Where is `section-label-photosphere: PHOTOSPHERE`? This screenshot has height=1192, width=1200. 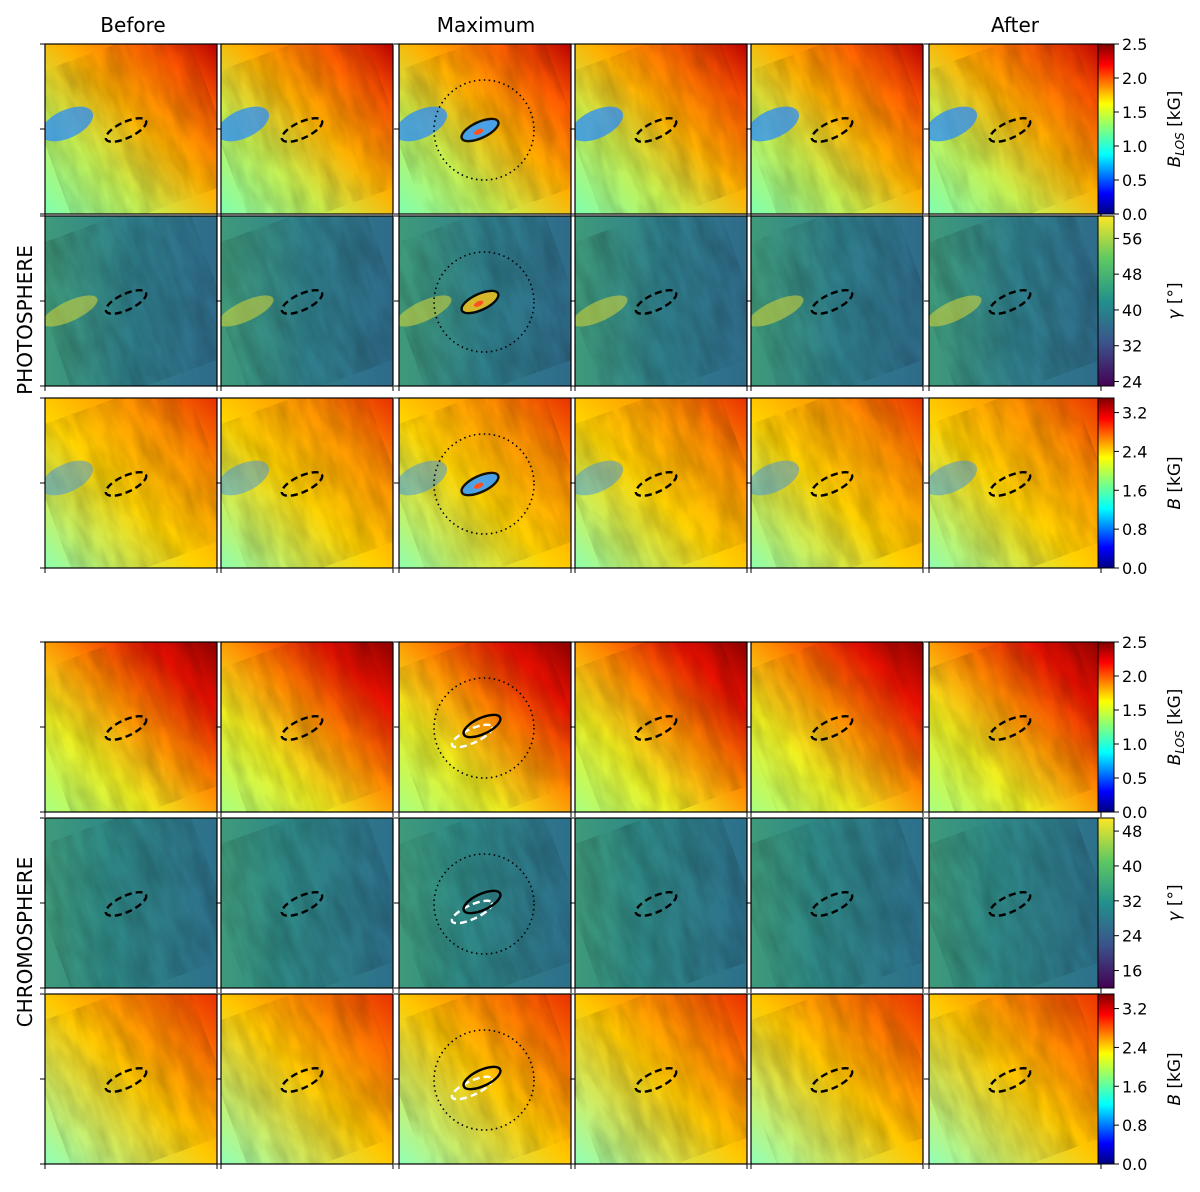 section-label-photosphere: PHOTOSPHERE is located at coordinates (25, 320).